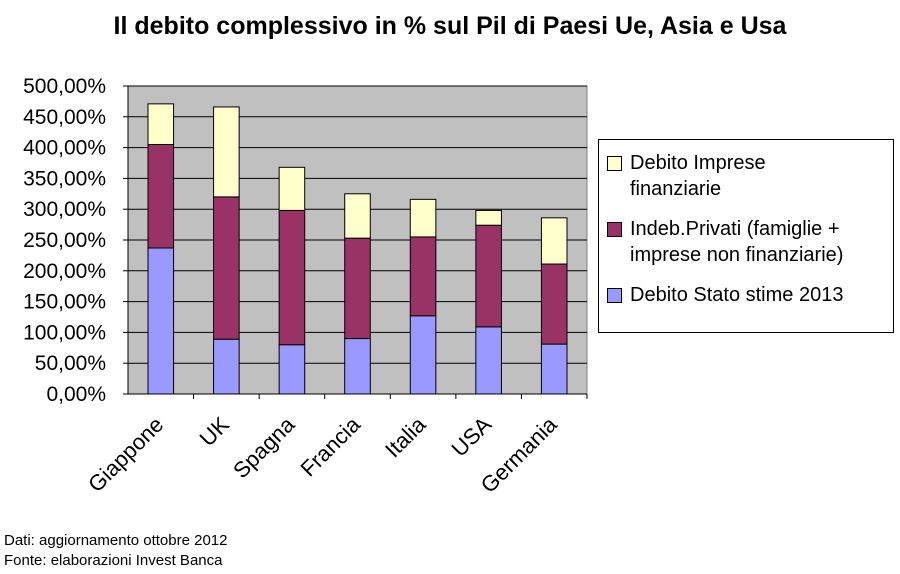 The height and width of the screenshot is (574, 900). I want to click on legend-item-stato: Debito Stato stime 2013, so click(725, 295).